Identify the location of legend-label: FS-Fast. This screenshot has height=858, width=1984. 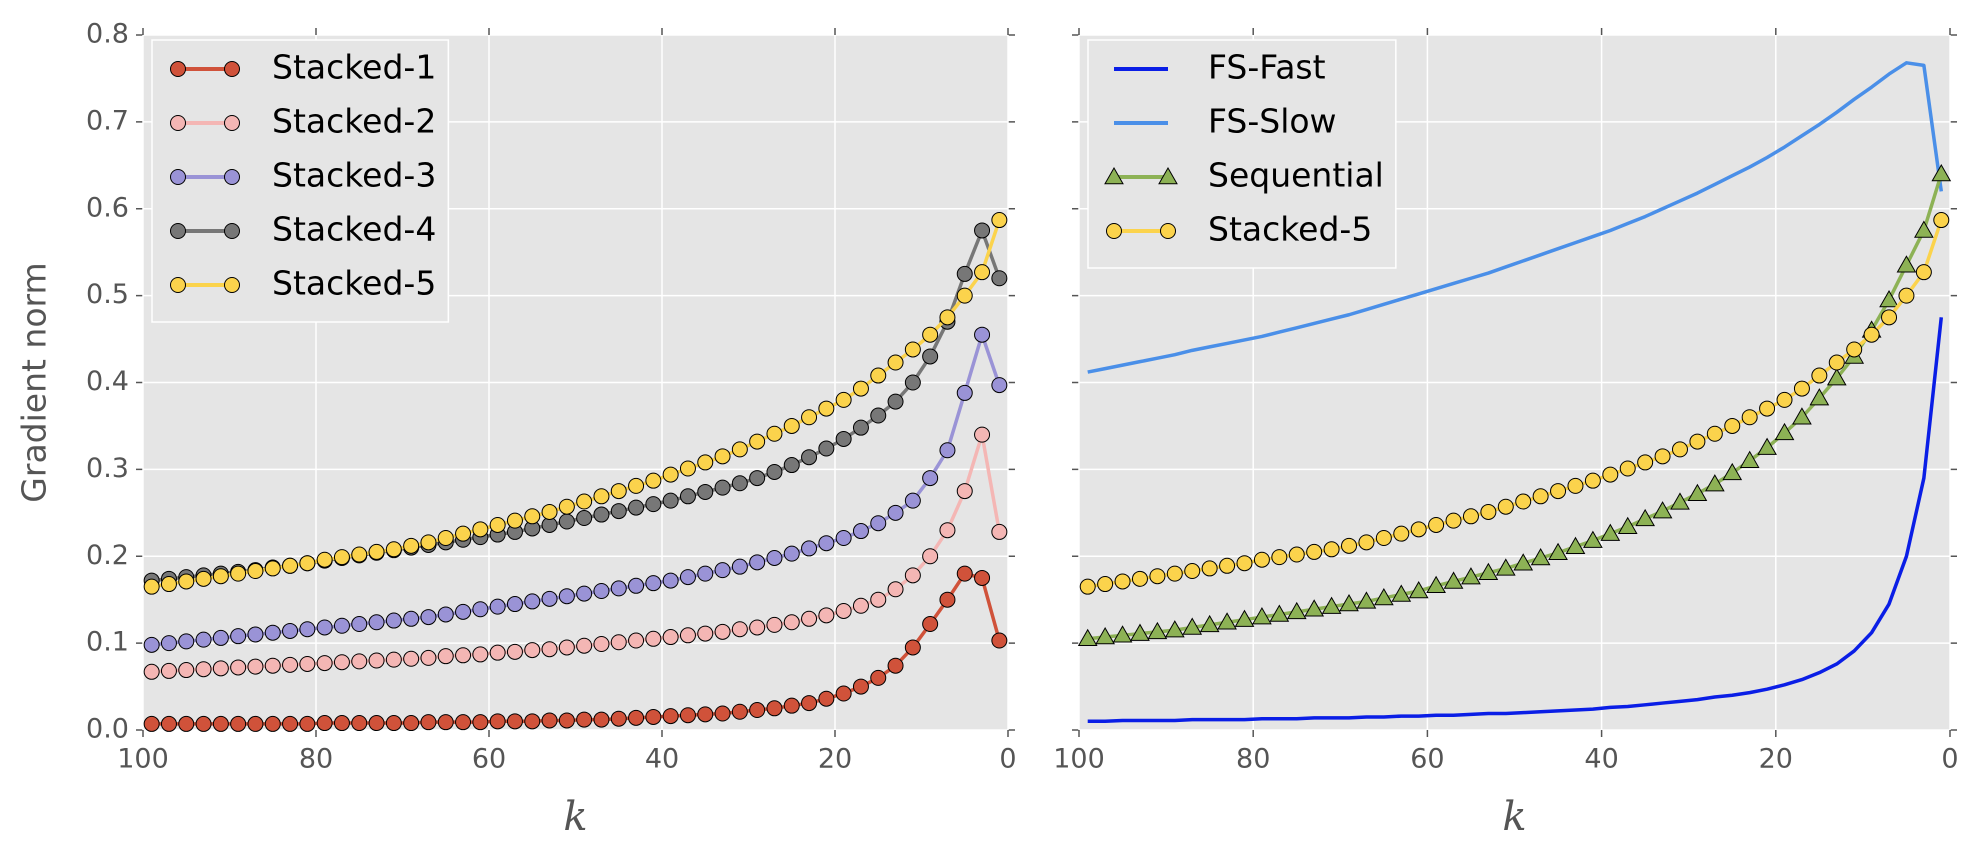
(1267, 67).